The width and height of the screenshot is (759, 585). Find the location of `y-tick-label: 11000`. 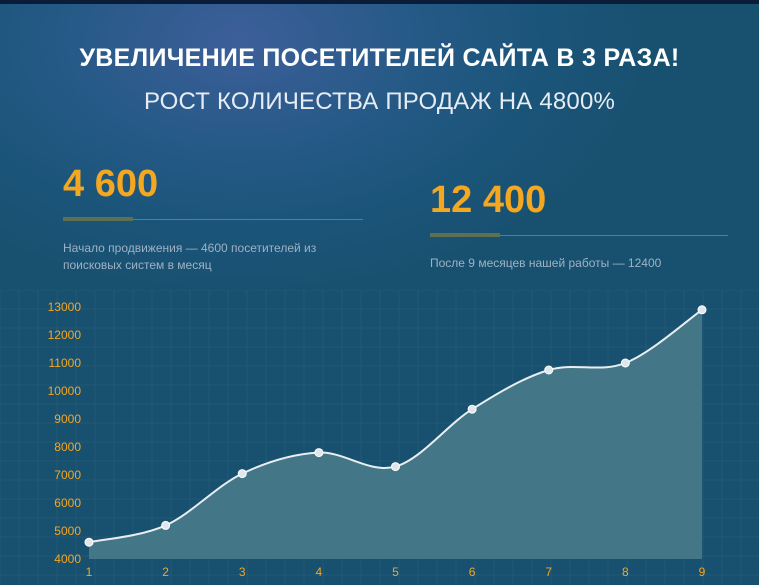

y-tick-label: 11000 is located at coordinates (65, 363).